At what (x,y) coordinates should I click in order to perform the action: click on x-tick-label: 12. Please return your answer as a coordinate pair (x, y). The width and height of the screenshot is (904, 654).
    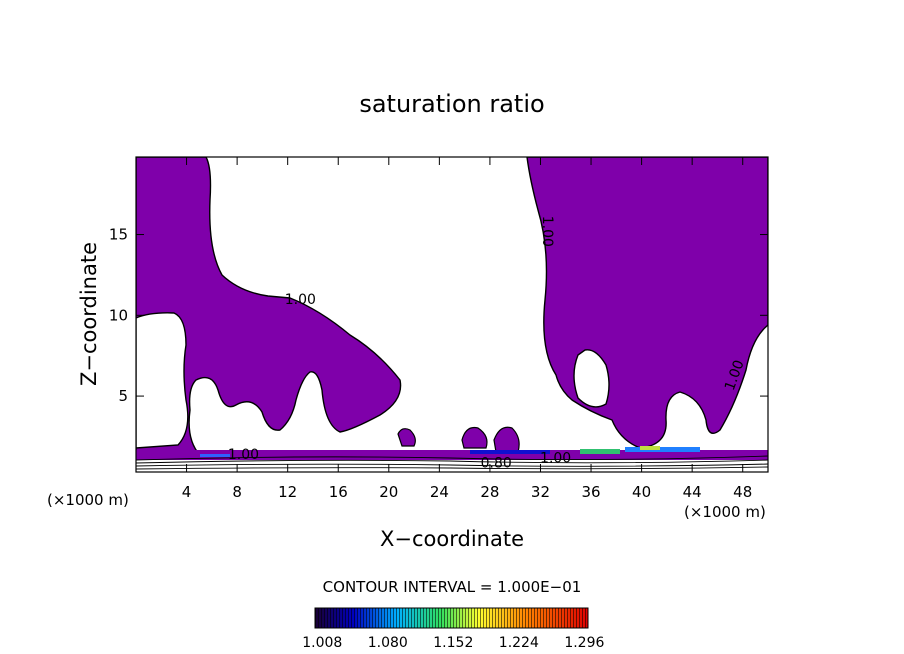
    Looking at the image, I should click on (287, 492).